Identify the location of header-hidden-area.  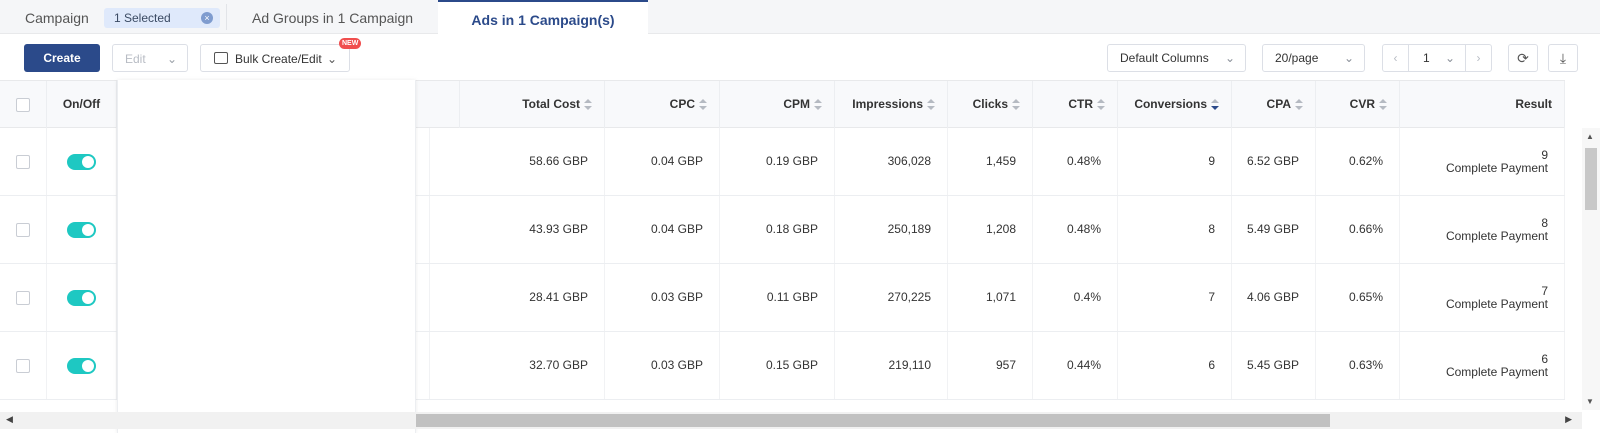
(288, 104).